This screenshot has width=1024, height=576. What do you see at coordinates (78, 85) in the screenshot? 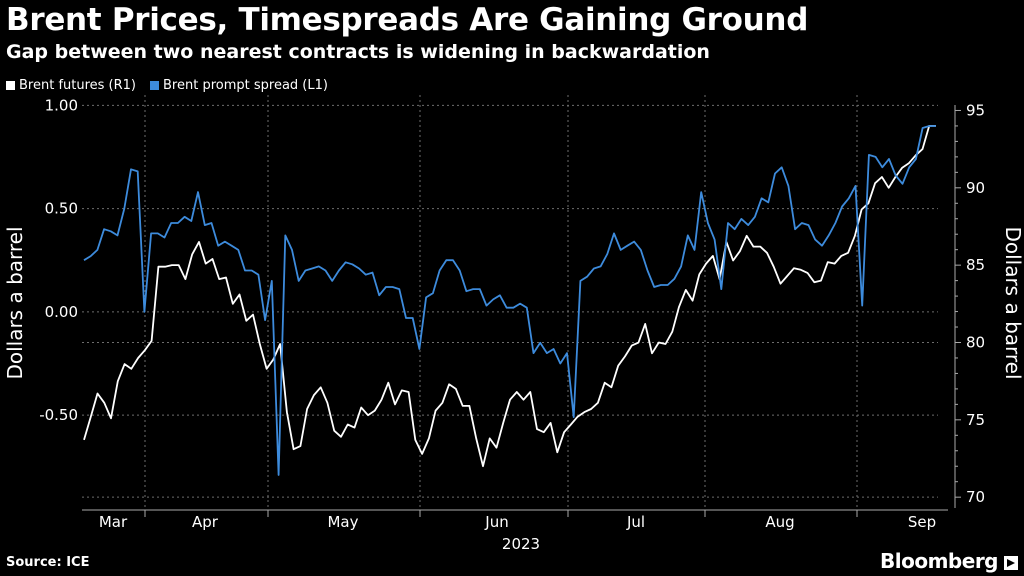
I see `legend-label-futures: Brent futures (R1)` at bounding box center [78, 85].